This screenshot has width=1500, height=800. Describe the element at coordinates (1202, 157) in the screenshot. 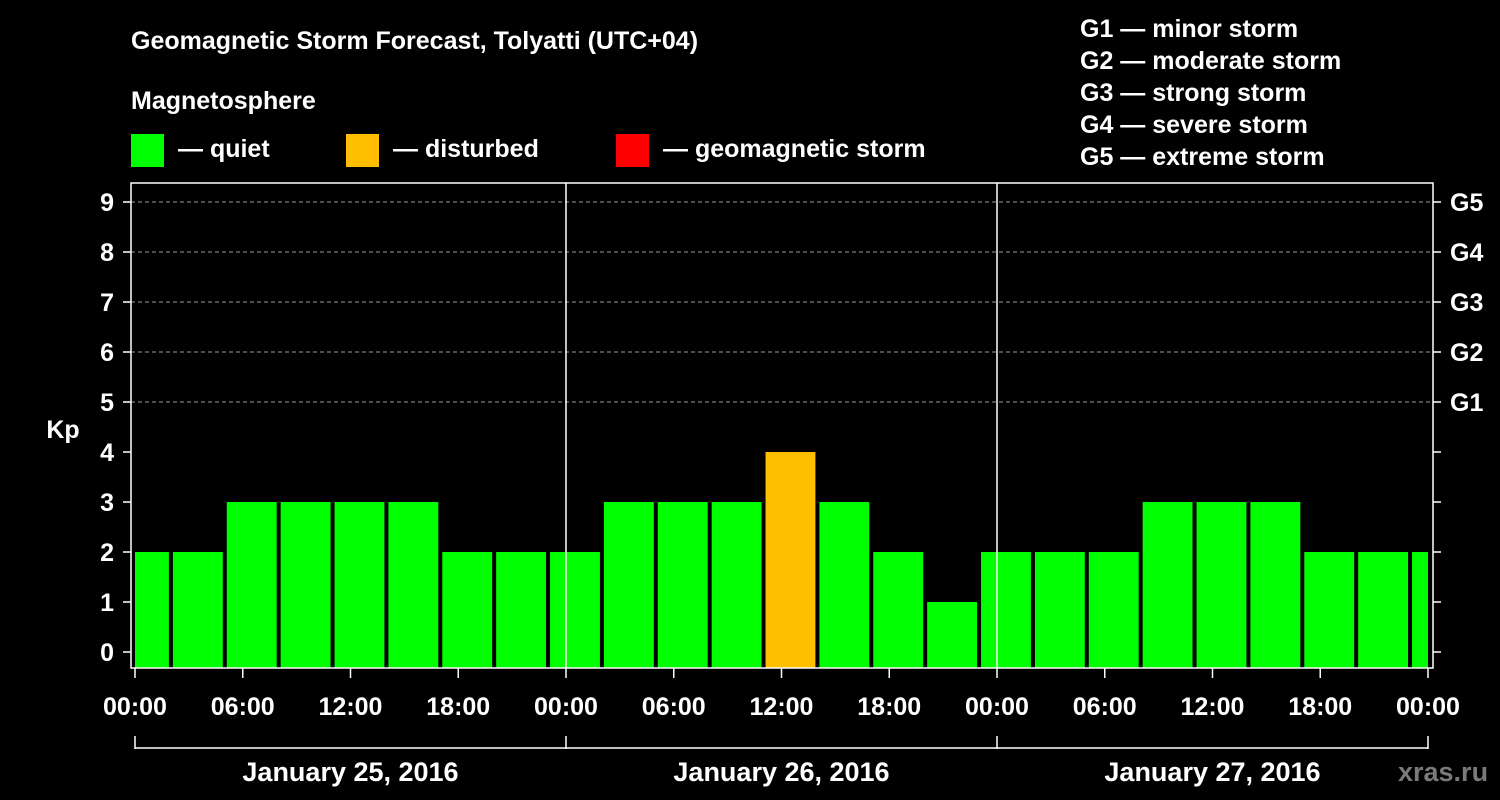

I see `storm-scale-item: G5 — extreme storm` at that location.